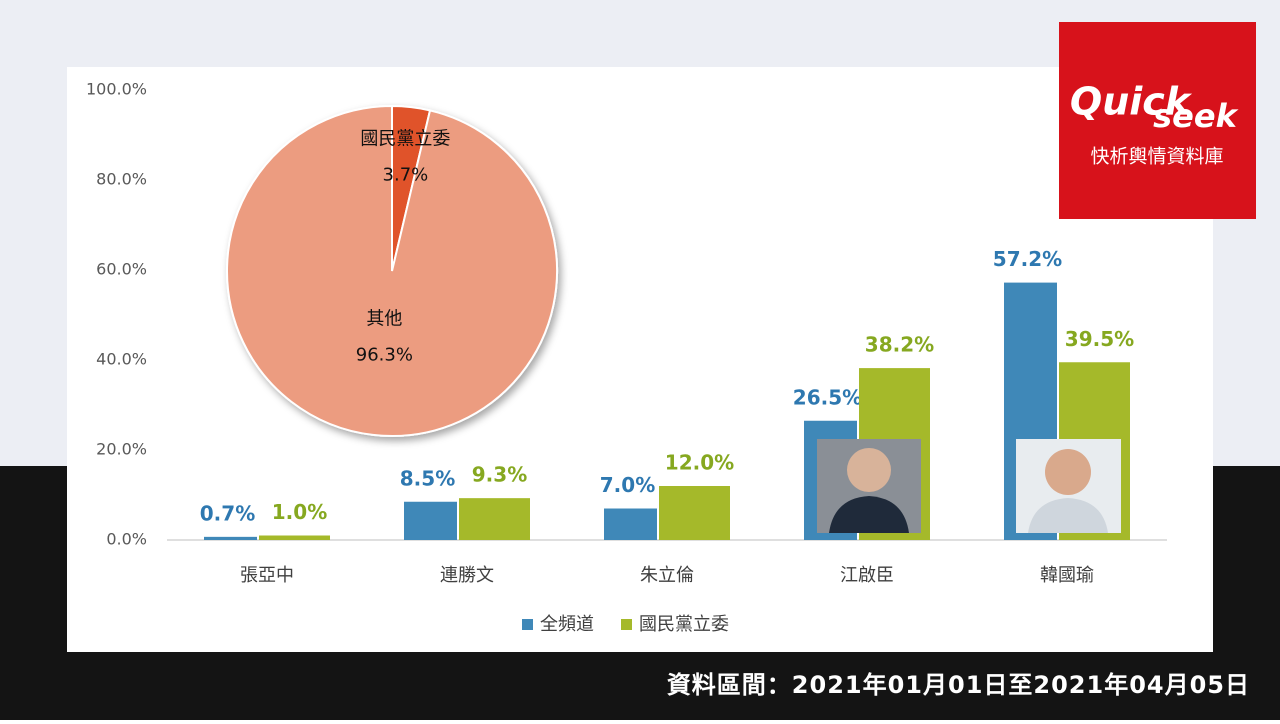 The height and width of the screenshot is (724, 1280). What do you see at coordinates (958, 685) in the screenshot?
I see `footer: 資料區間：2021年01月01日至2021年04月05日` at bounding box center [958, 685].